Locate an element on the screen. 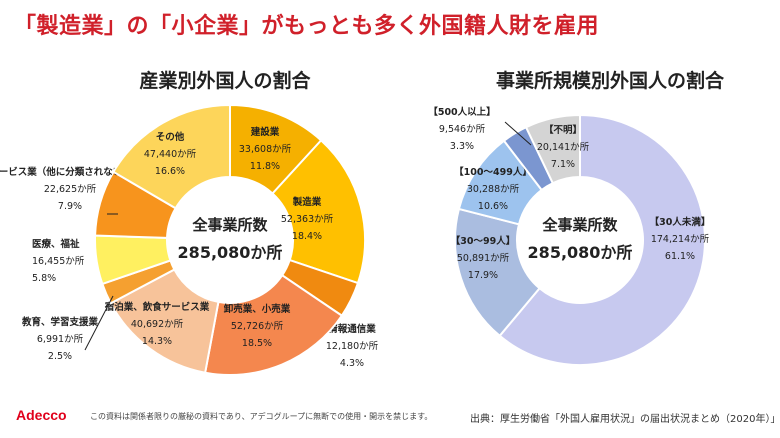 The height and width of the screenshot is (438, 780). size-slice-1-count: 50,891か所 is located at coordinates (483, 258).